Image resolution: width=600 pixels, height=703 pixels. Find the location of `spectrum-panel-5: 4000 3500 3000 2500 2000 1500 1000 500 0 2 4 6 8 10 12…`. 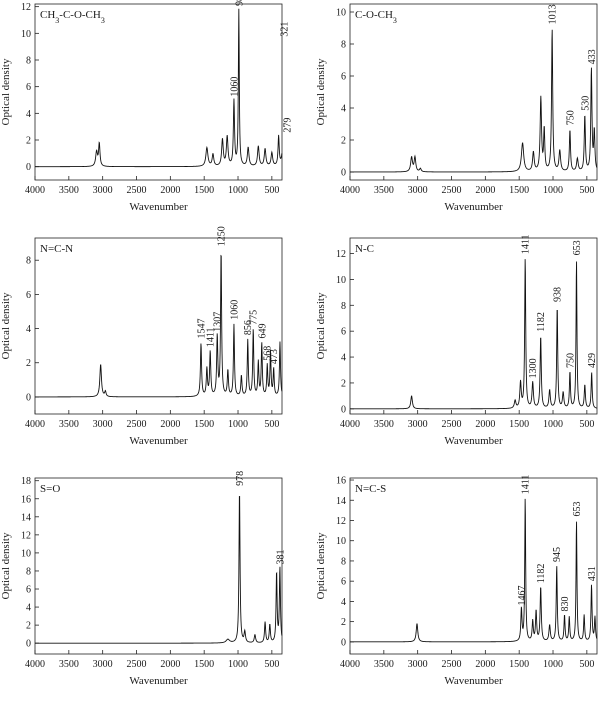

spectrum-panel-5: 4000 3500 3000 2500 2000 1500 1000 500 0 2 4 6 8 10 12… is located at coordinates (143, 579).